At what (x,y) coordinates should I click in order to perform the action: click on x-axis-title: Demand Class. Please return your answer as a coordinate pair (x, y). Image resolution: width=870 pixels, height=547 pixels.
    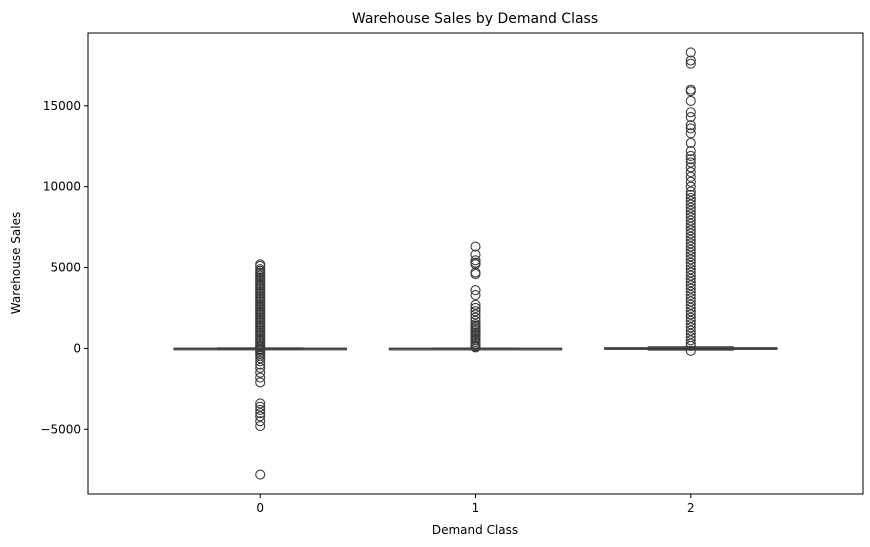
    Looking at the image, I should click on (475, 530).